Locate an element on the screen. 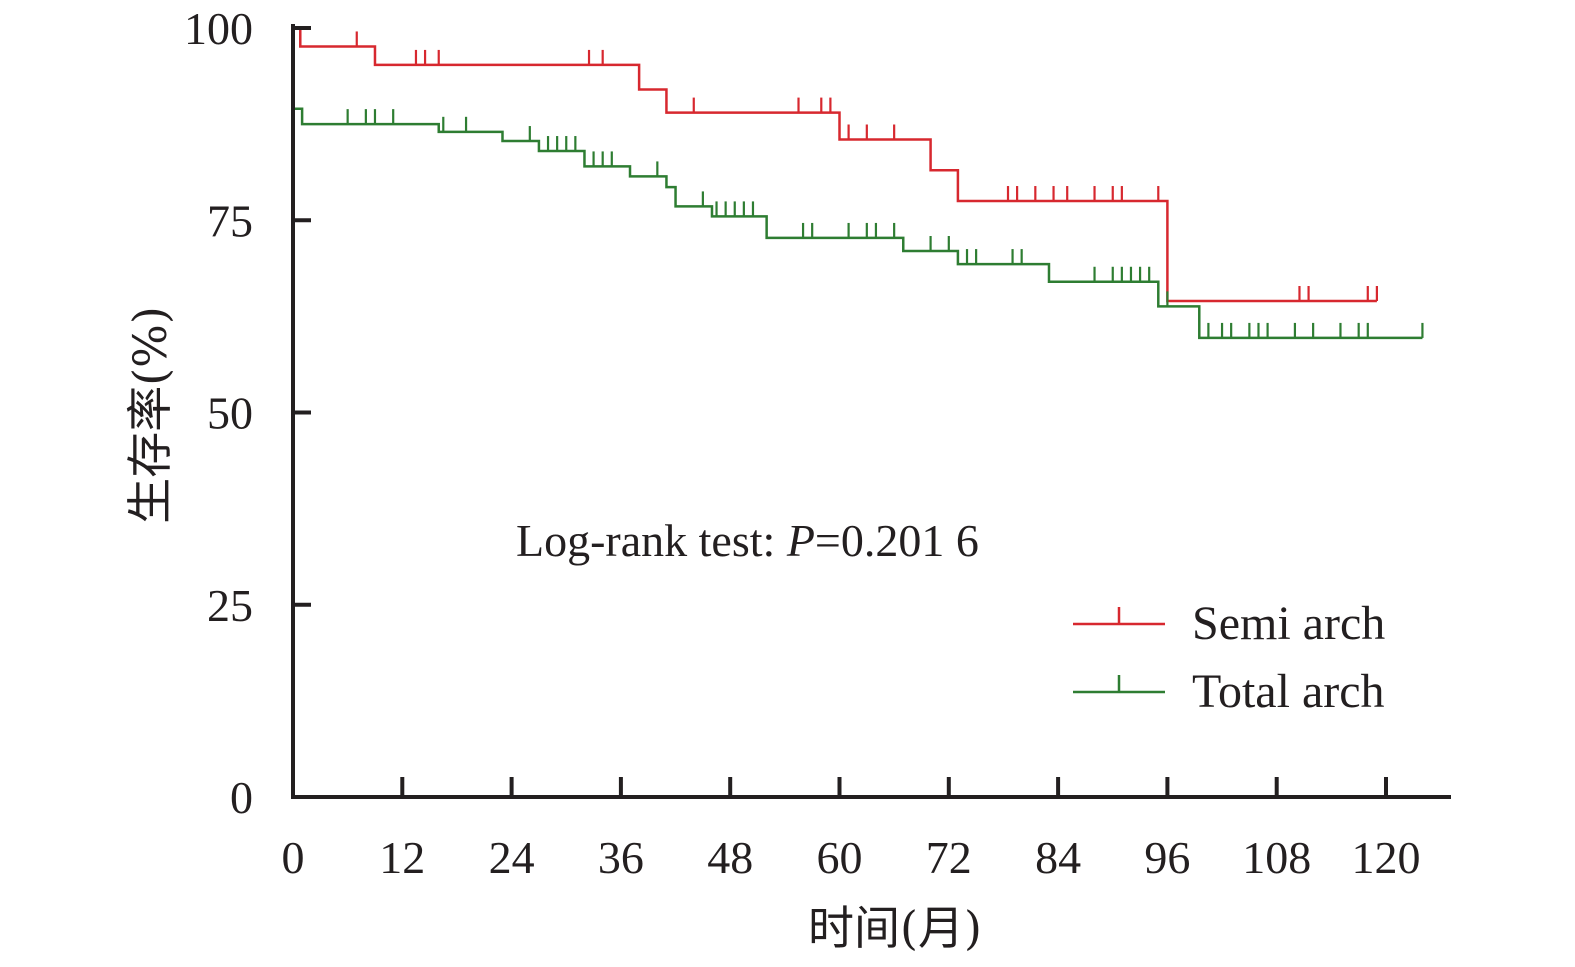  legend-label-total-arch: Total arch is located at coordinates (1288, 691).